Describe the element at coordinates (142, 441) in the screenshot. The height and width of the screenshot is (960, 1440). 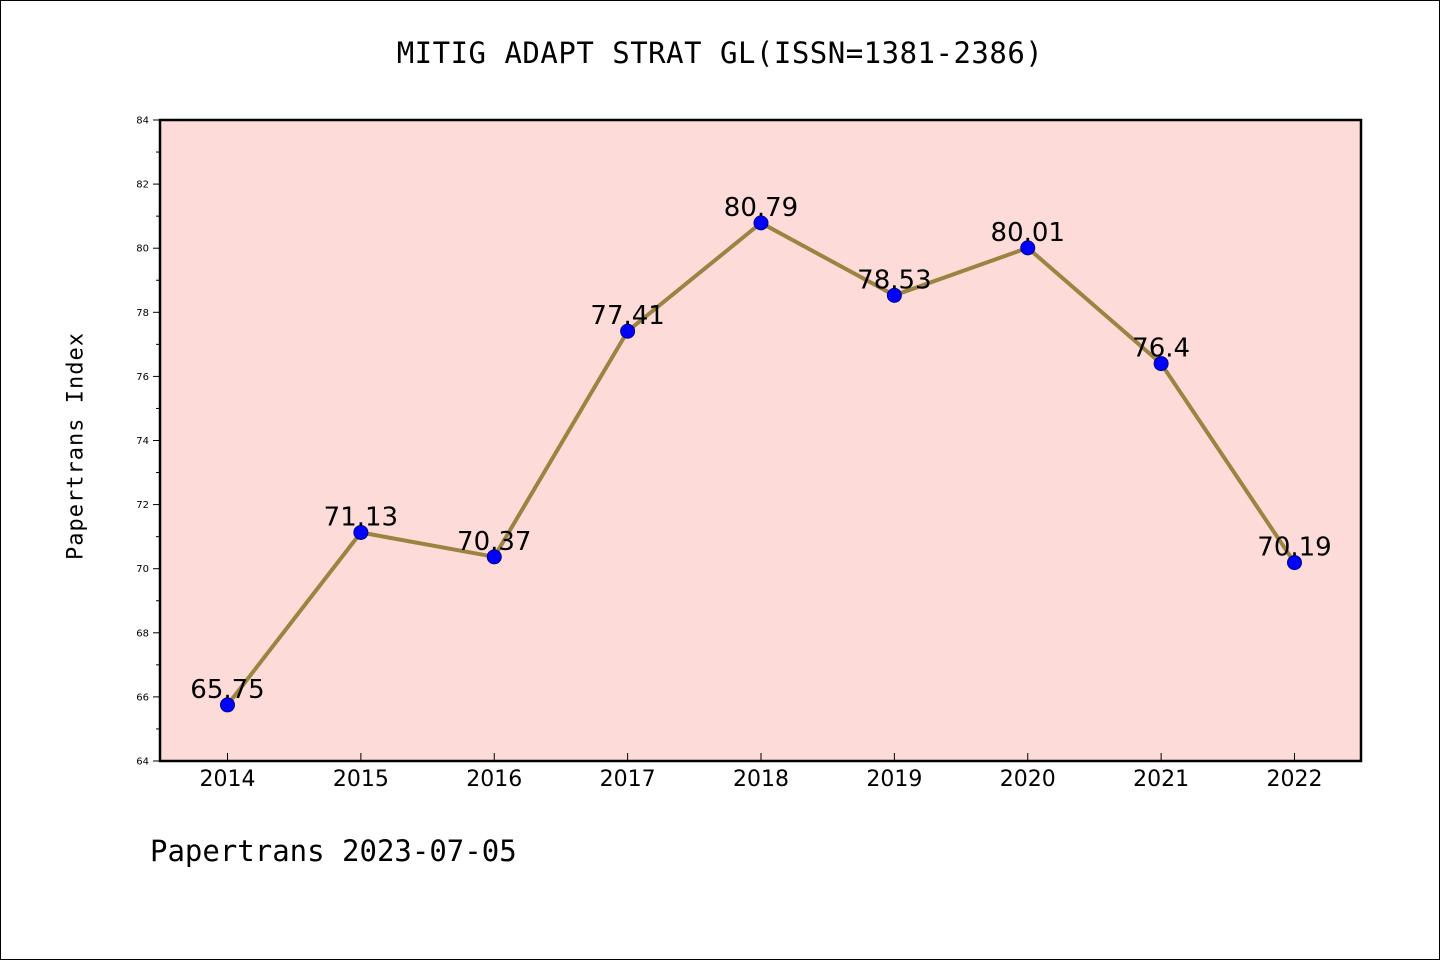
I see `y-tick-label: 74` at that location.